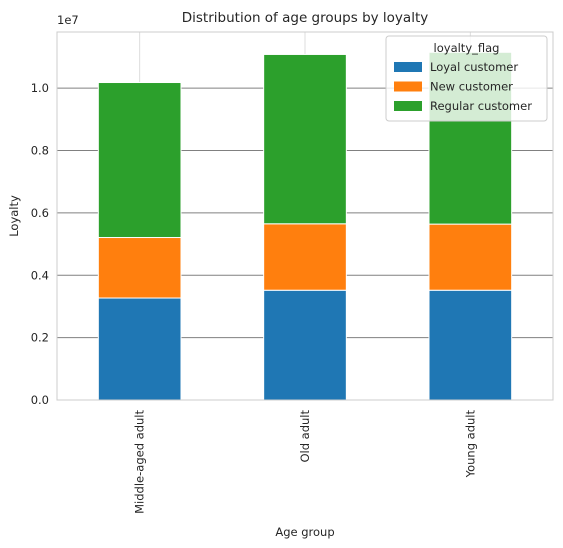 Image resolution: width=563 pixels, height=548 pixels. Describe the element at coordinates (40, 151) in the screenshot. I see `y-tick-label: 0.8` at that location.